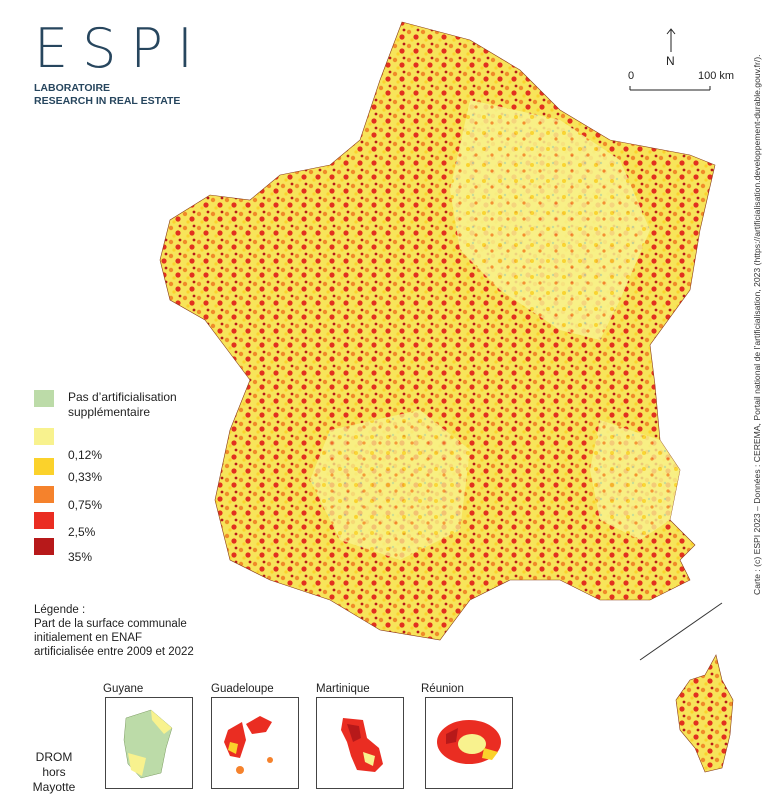  I want to click on legend-label: 0,75%, so click(85, 505).